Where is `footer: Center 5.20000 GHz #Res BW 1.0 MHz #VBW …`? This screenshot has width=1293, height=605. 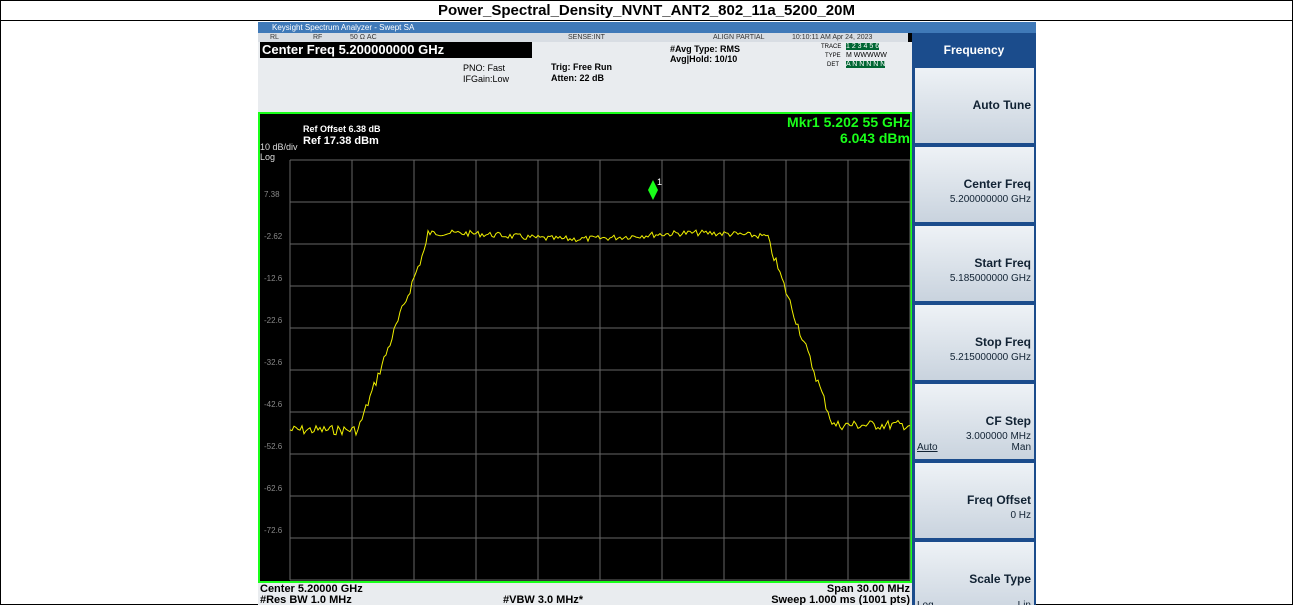
footer: Center 5.20000 GHz #Res BW 1.0 MHz #VBW … is located at coordinates (585, 594).